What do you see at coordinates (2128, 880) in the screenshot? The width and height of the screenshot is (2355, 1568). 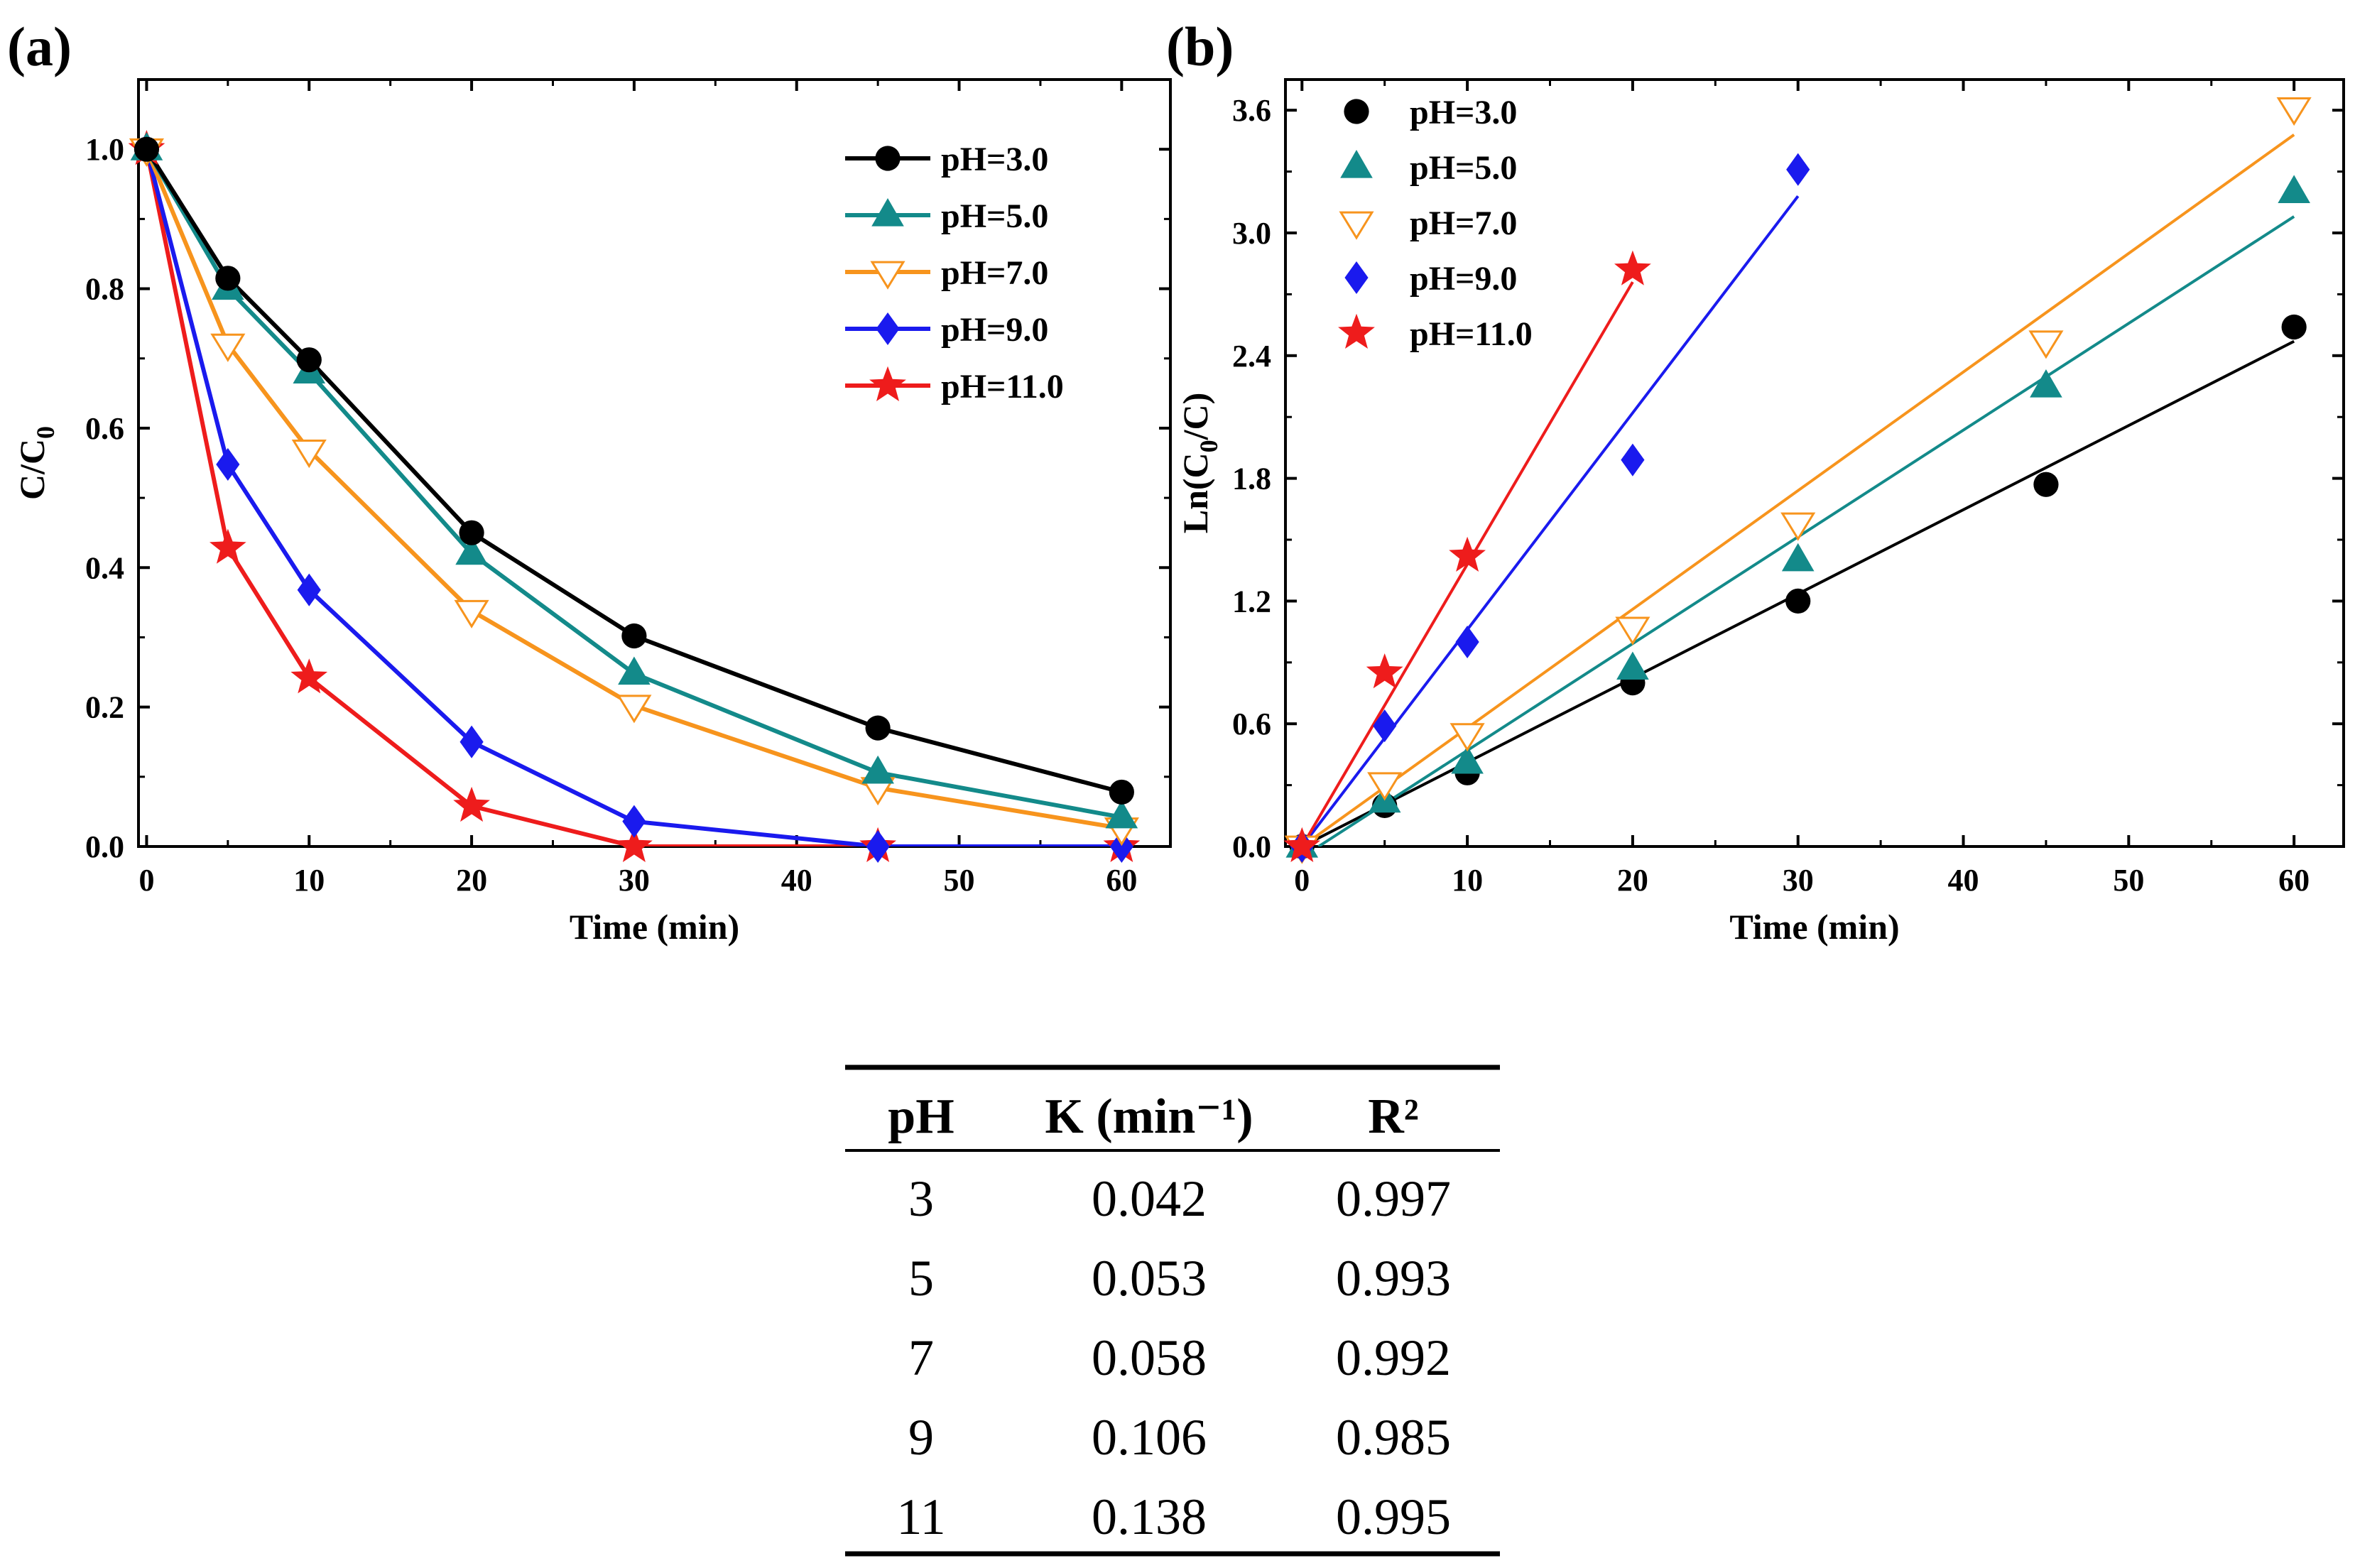 I see `b-x-tick-label: 50` at bounding box center [2128, 880].